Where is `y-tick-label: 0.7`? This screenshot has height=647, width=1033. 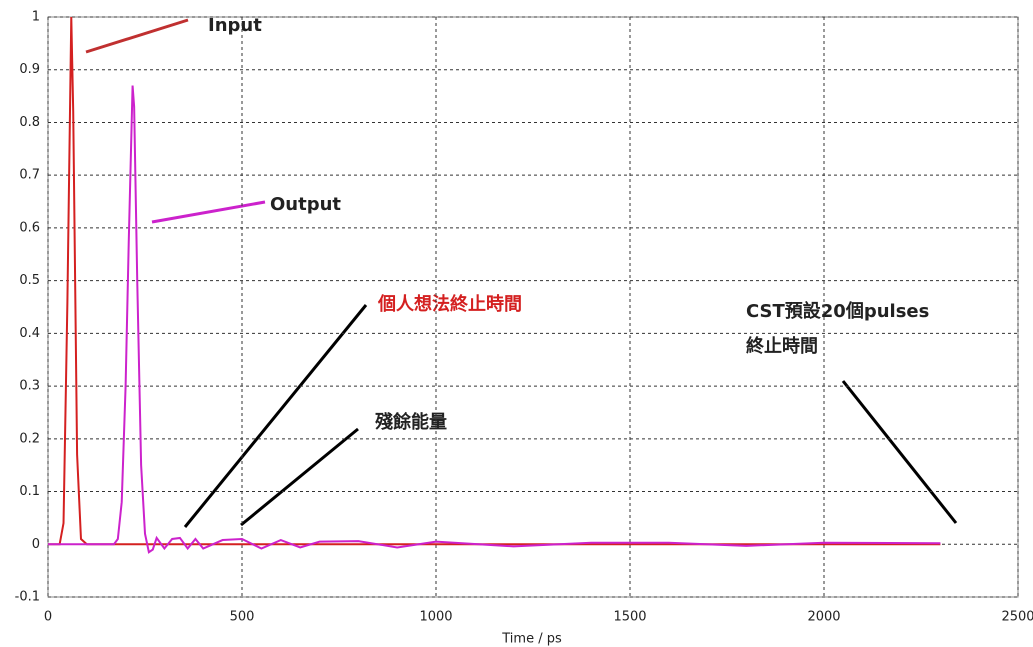 y-tick-label: 0.7 is located at coordinates (29, 175).